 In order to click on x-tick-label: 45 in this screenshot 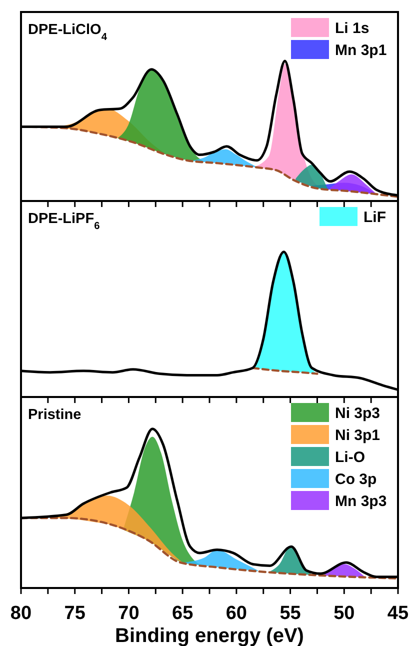, I will do `click(398, 613)`.